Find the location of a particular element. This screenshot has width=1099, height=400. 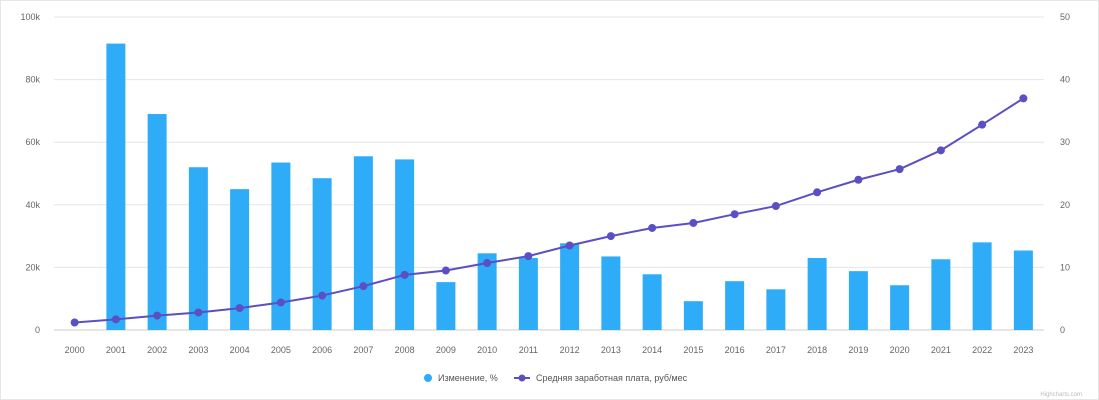

left-tick-label: 100k is located at coordinates (30, 17).